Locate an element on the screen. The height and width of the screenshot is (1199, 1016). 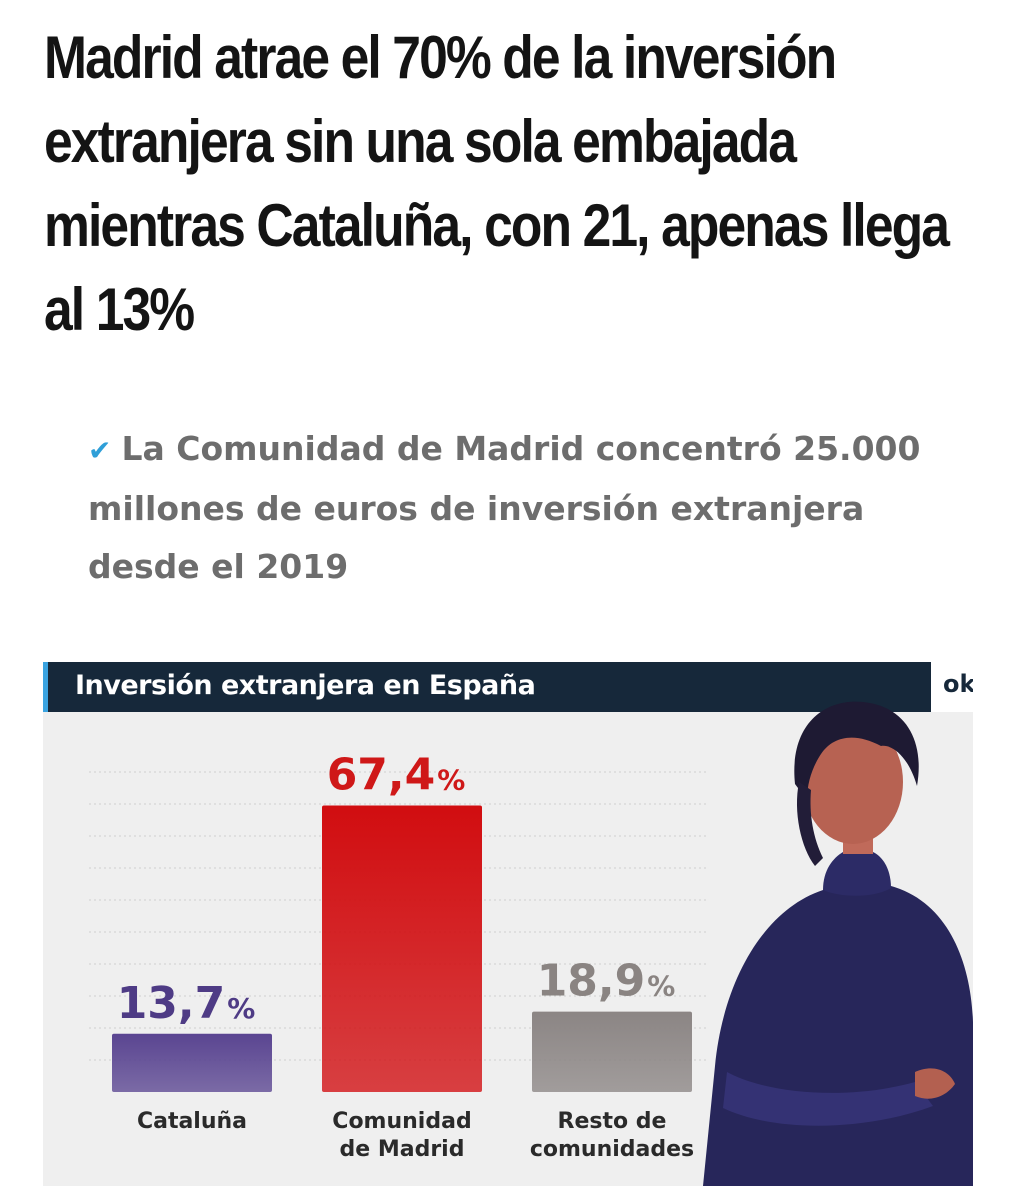
category-label-1-0: Comunidad is located at coordinates (401, 1121).